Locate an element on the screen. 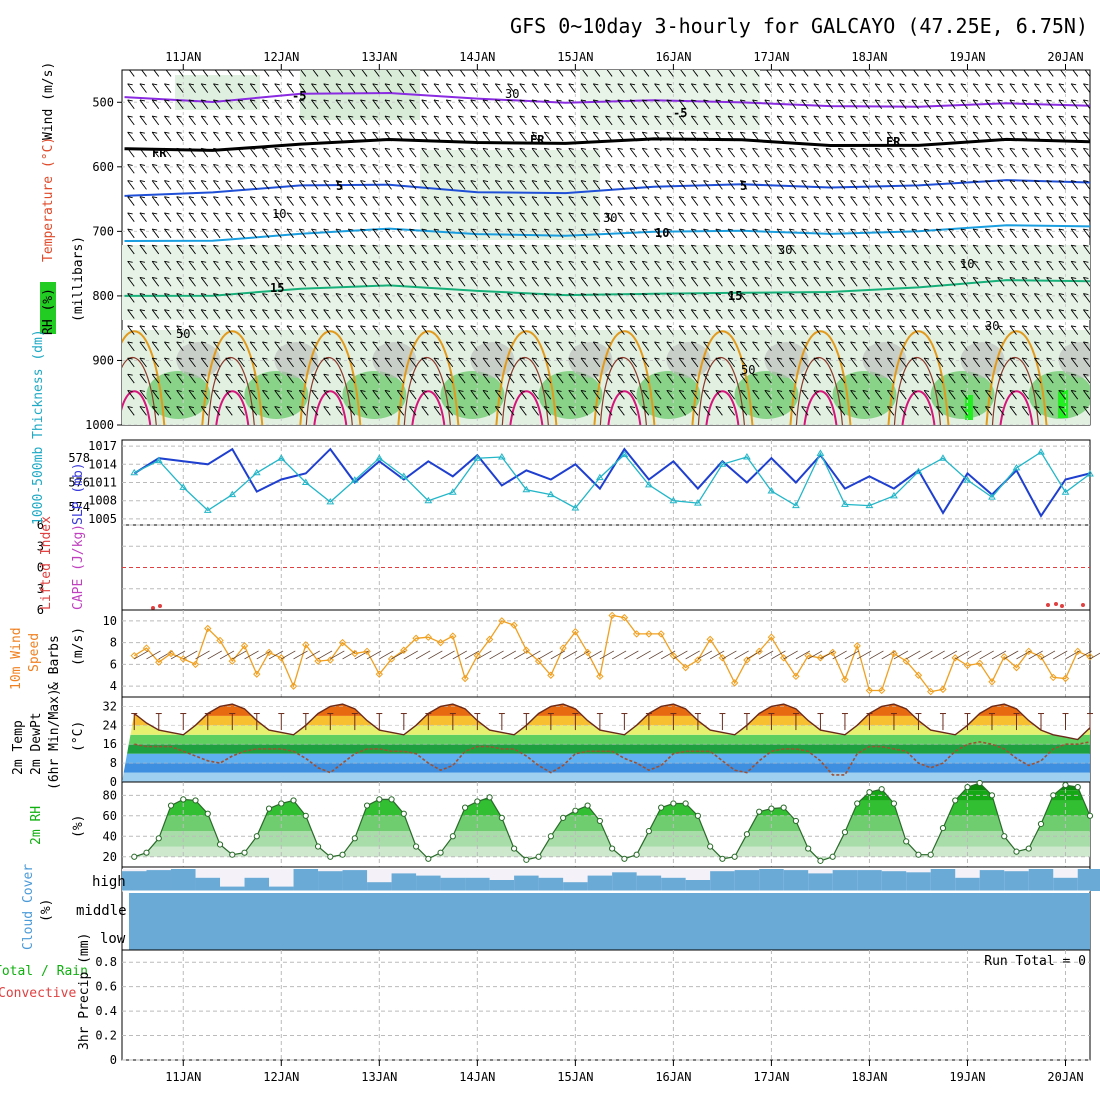  precip-conv-label: Convective is located at coordinates (38, 993).